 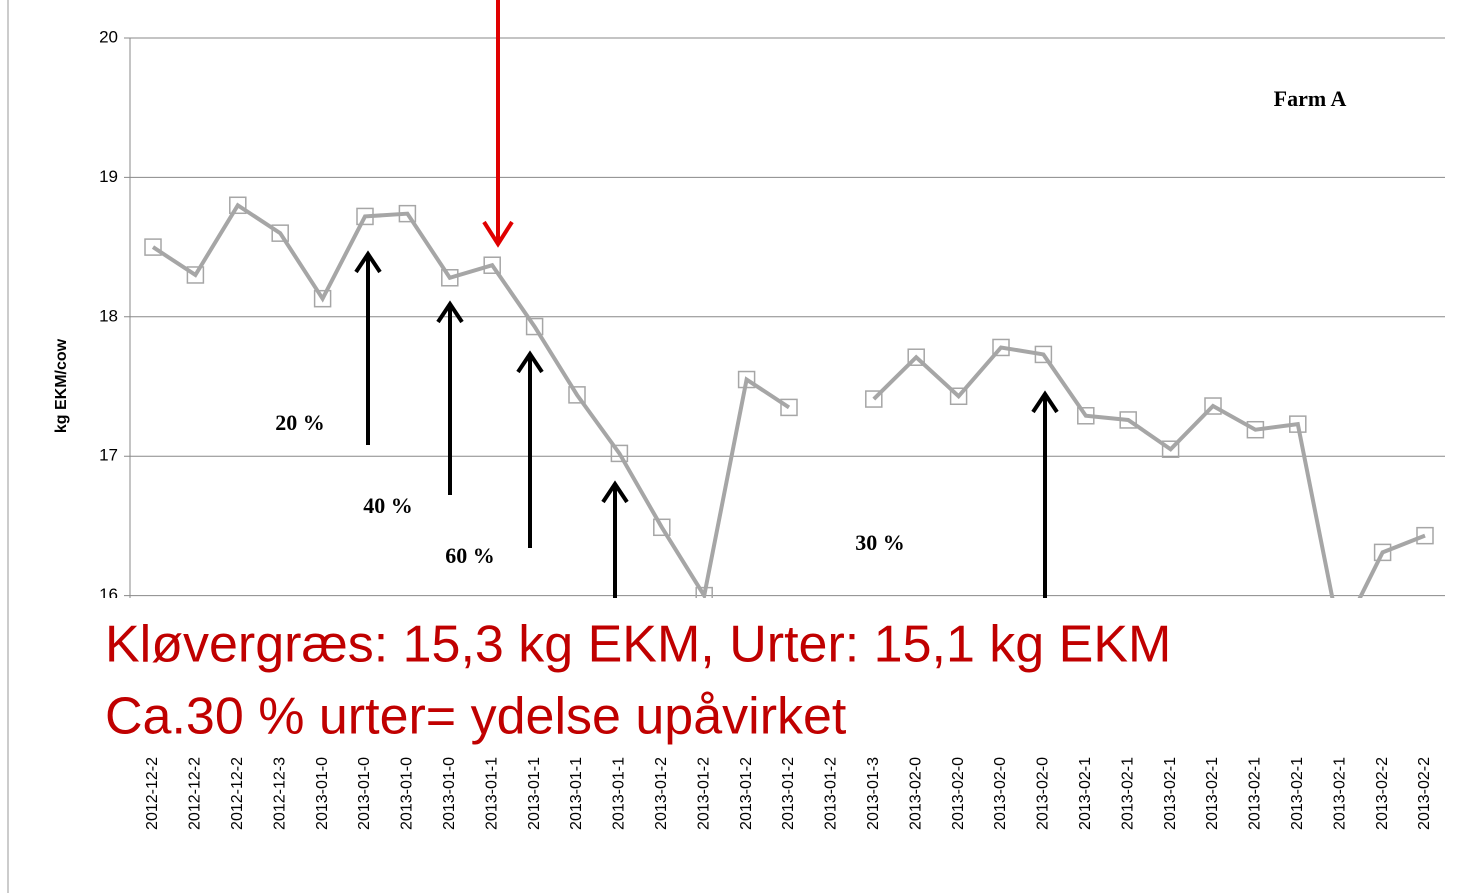 I want to click on y-tick-label: 20, so click(x=108, y=36).